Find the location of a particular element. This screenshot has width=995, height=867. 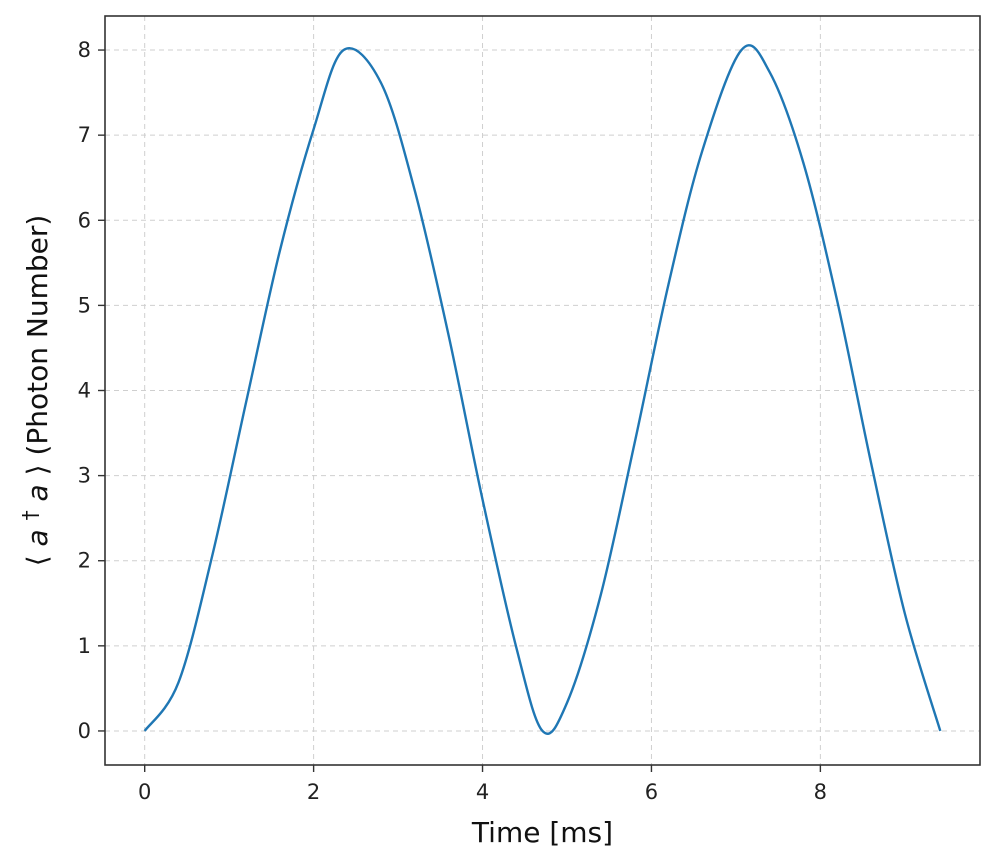

y-label-suffix: (Photon Number) is located at coordinates (37, 335).